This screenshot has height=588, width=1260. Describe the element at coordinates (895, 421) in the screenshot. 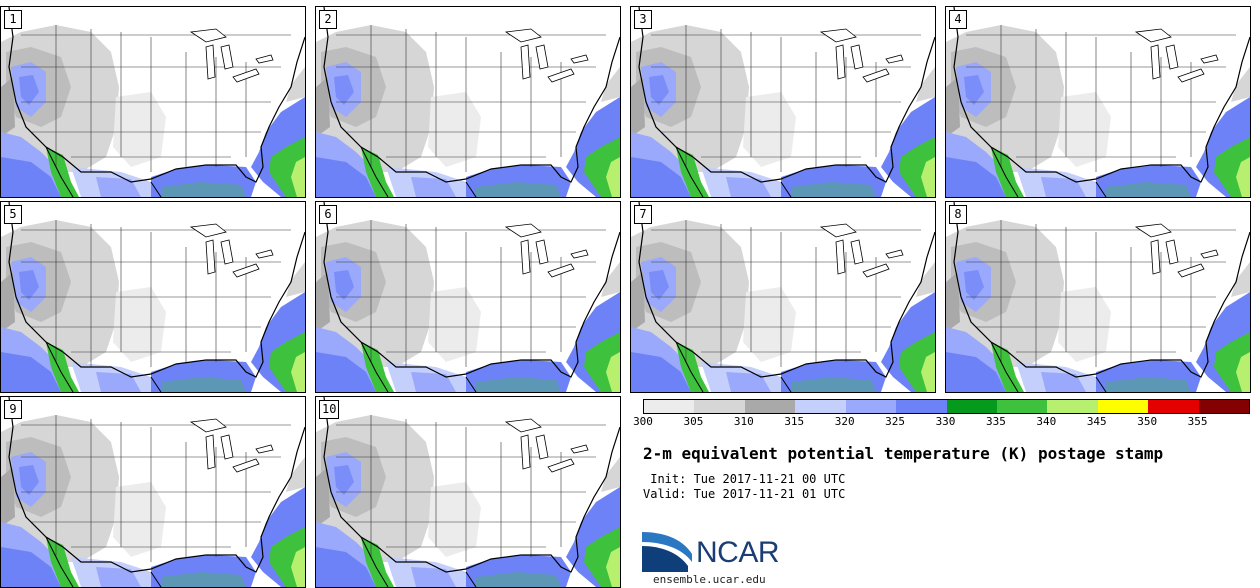

I see `colorbar-tick-label: 325` at that location.